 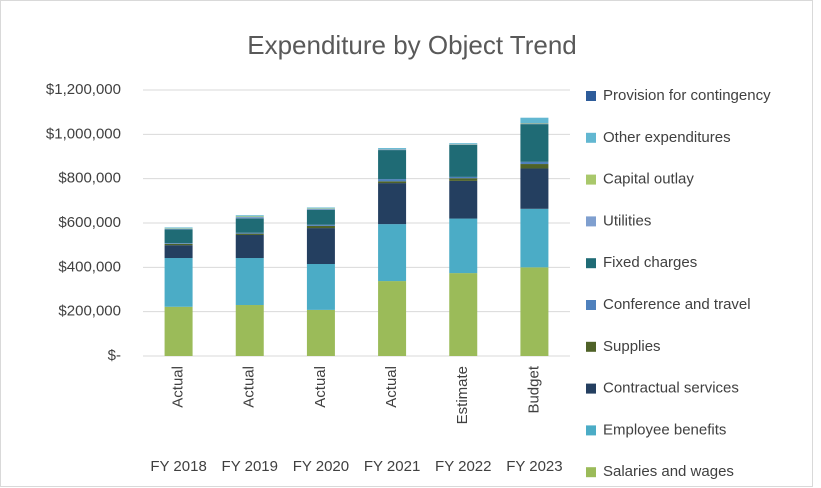 I want to click on y-tick-label: $600,000, so click(x=89, y=222).